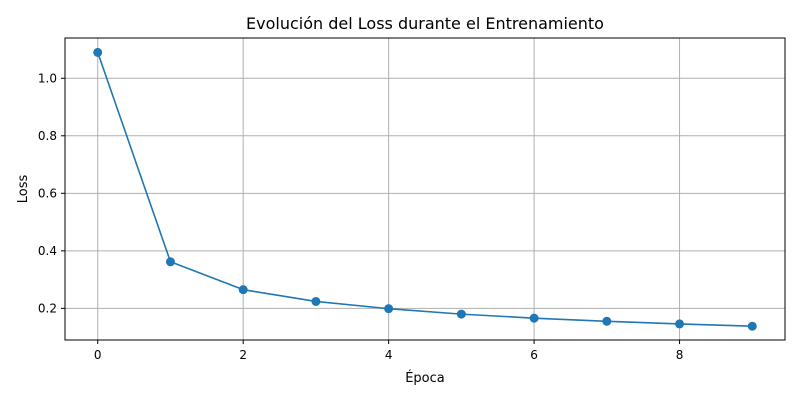  What do you see at coordinates (425, 378) in the screenshot?
I see `x-axis-label: Época` at bounding box center [425, 378].